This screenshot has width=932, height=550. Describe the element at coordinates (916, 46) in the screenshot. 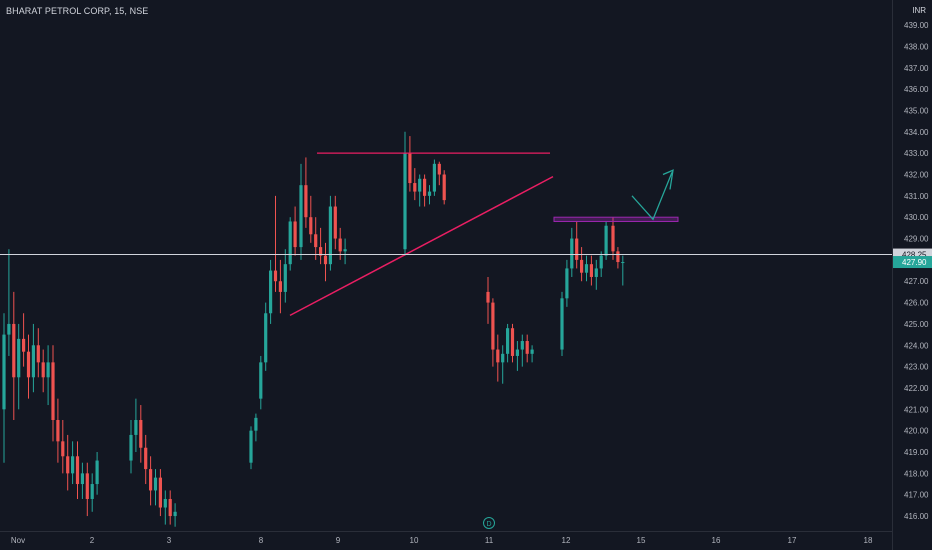

I see `price-tick-label: 438.00` at that location.